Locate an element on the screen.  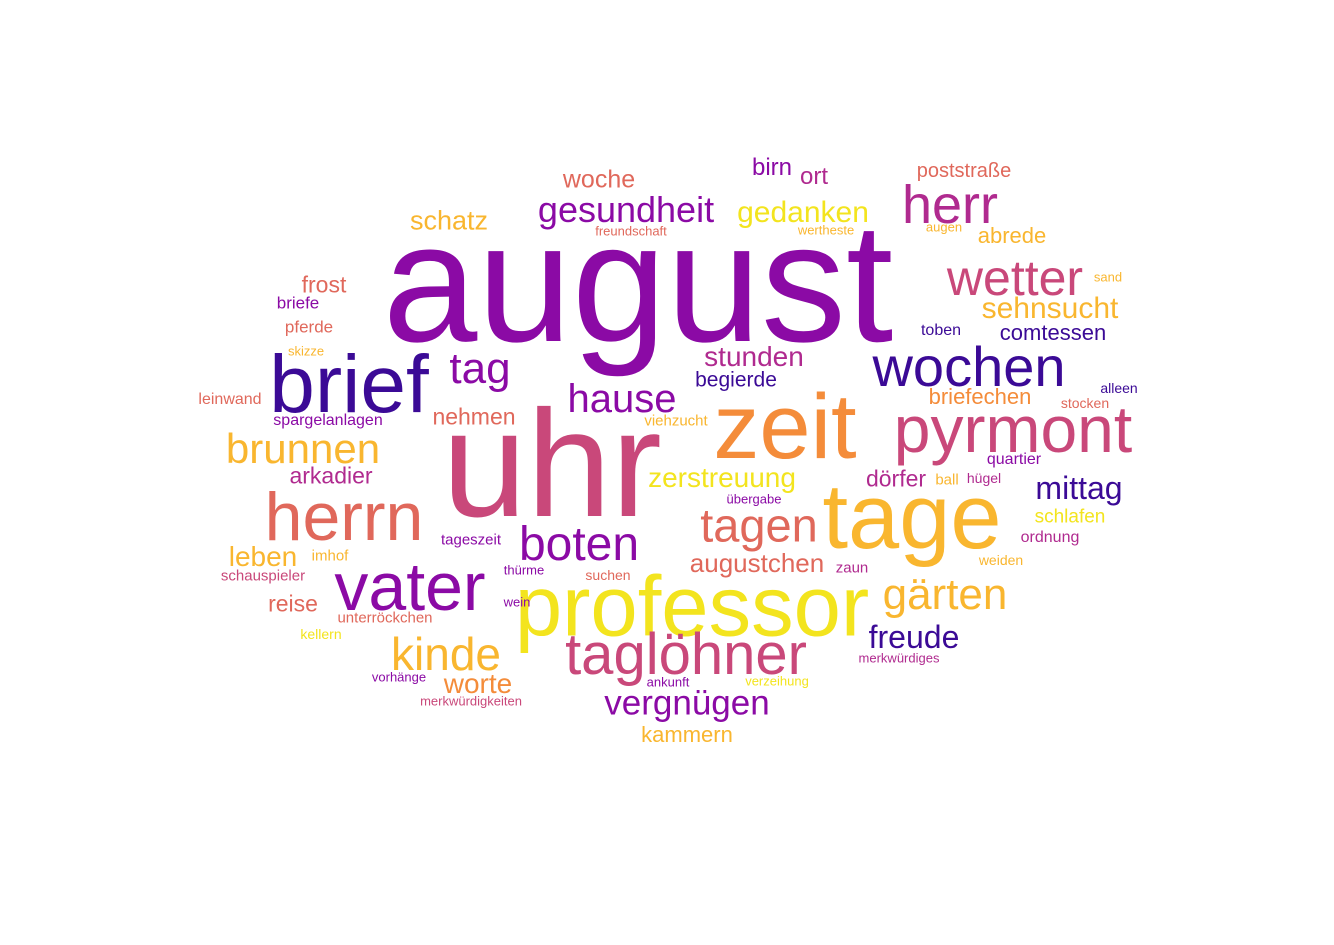
word-ort: ort is located at coordinates (814, 176).